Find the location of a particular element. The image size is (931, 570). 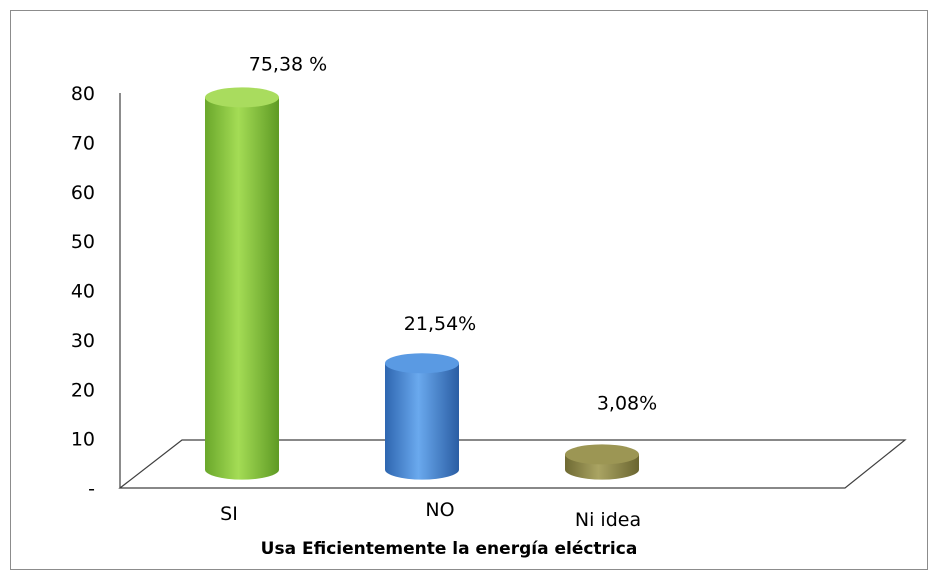

y-tick-label: 30 is located at coordinates (83, 341).